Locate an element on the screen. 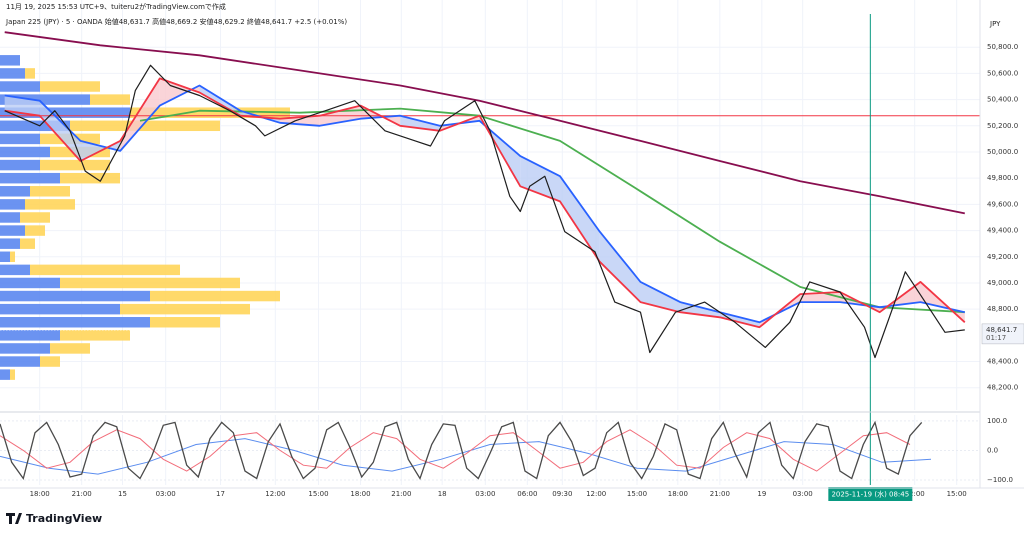 The height and width of the screenshot is (535, 1024). y-tick-label: 48,200.0 is located at coordinates (1002, 388).